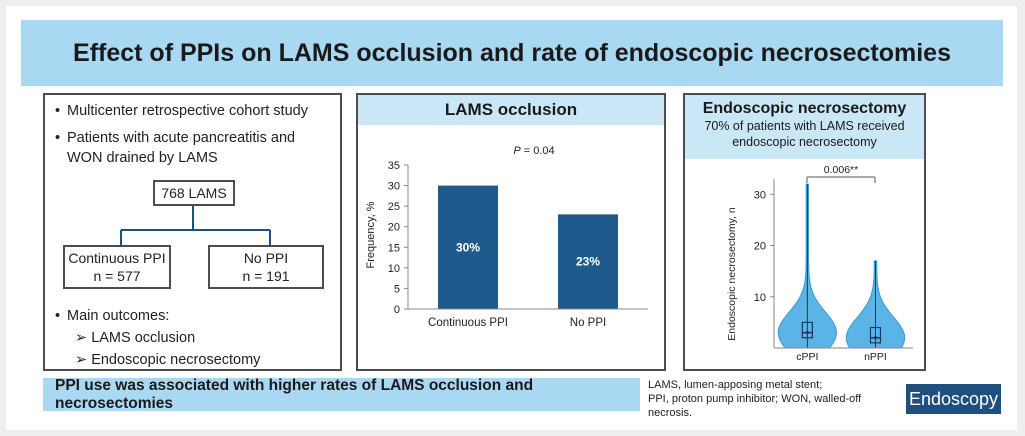  I want to click on panel-heading: LAMS occlusion, so click(511, 110).